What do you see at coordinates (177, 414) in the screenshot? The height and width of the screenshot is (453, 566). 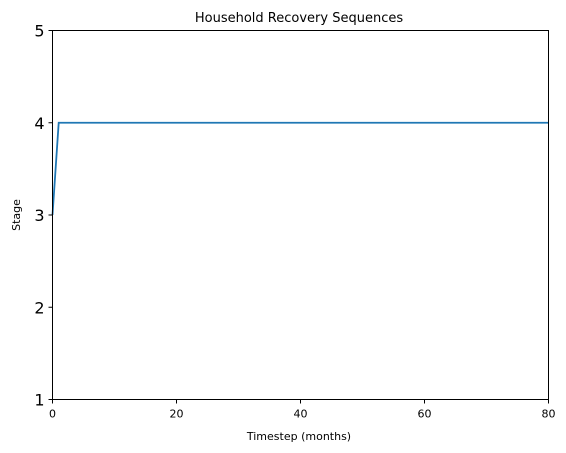 I see `x-tick-label: 20` at bounding box center [177, 414].